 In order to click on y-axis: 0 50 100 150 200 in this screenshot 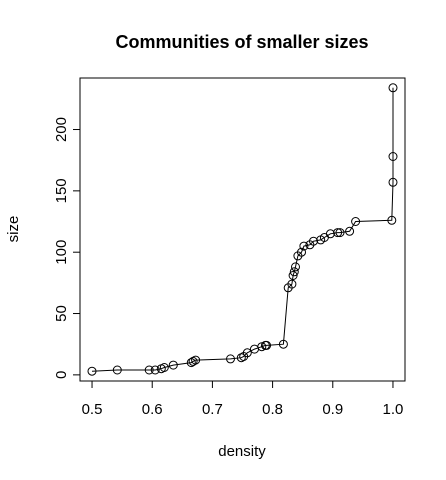, I will do `click(67, 248)`.